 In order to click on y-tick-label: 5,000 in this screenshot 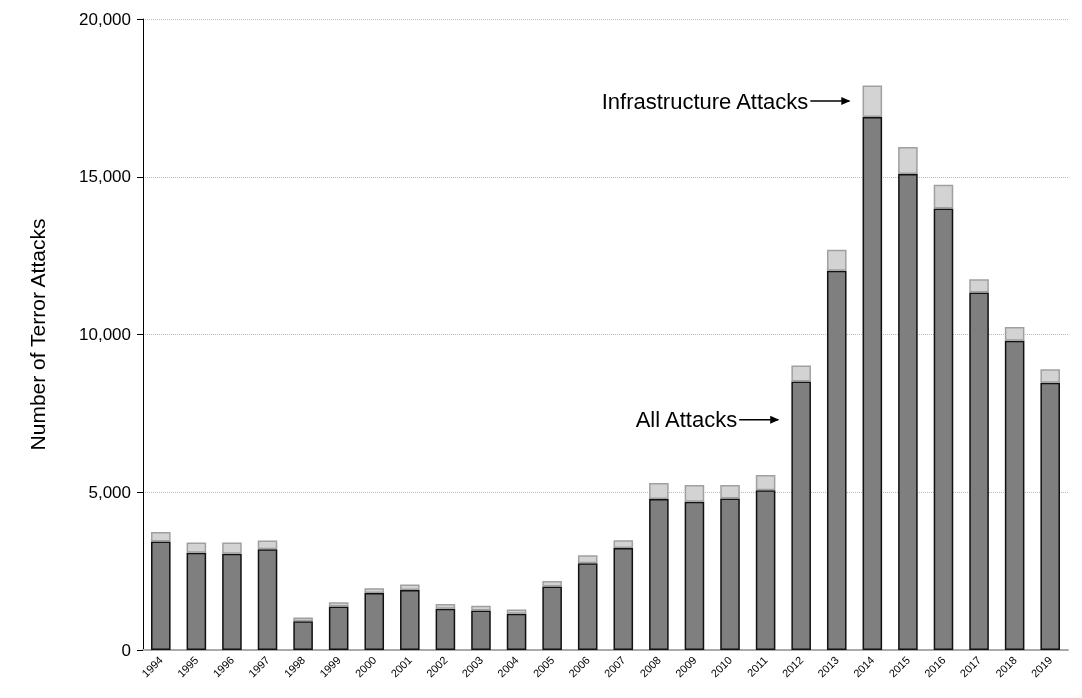, I will do `click(109, 492)`.